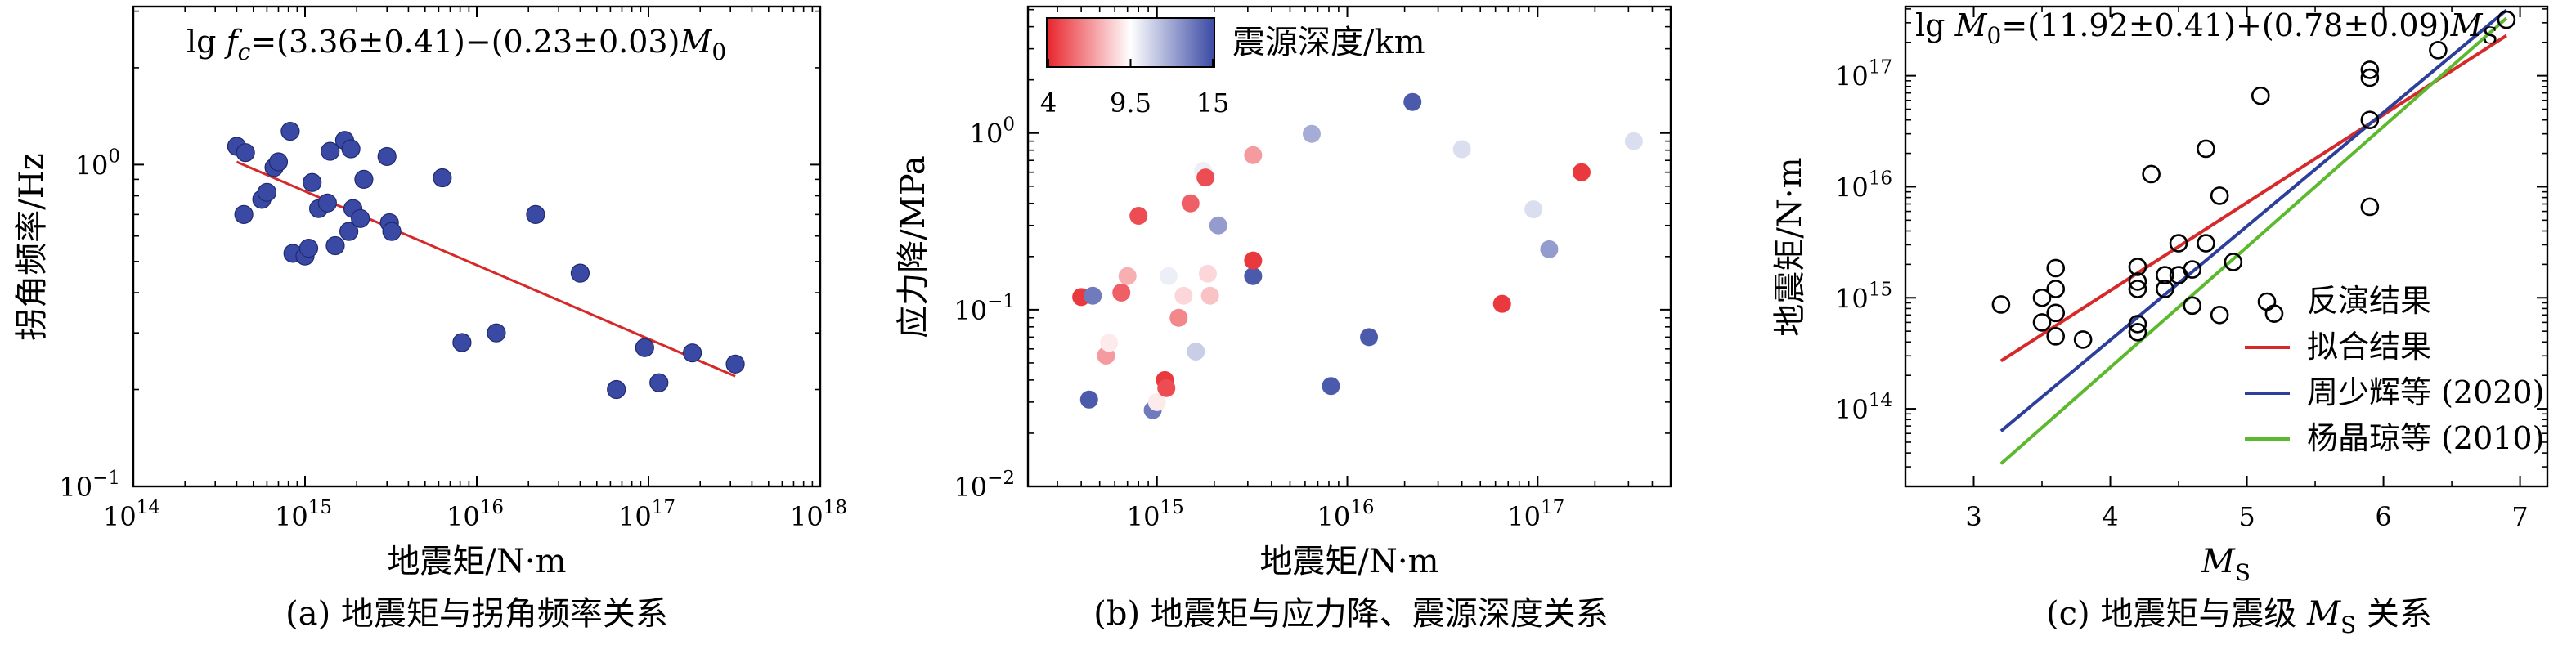 The height and width of the screenshot is (645, 2576). Describe the element at coordinates (1328, 42) in the screenshot. I see `colorbar-label: 震源深度/km` at that location.